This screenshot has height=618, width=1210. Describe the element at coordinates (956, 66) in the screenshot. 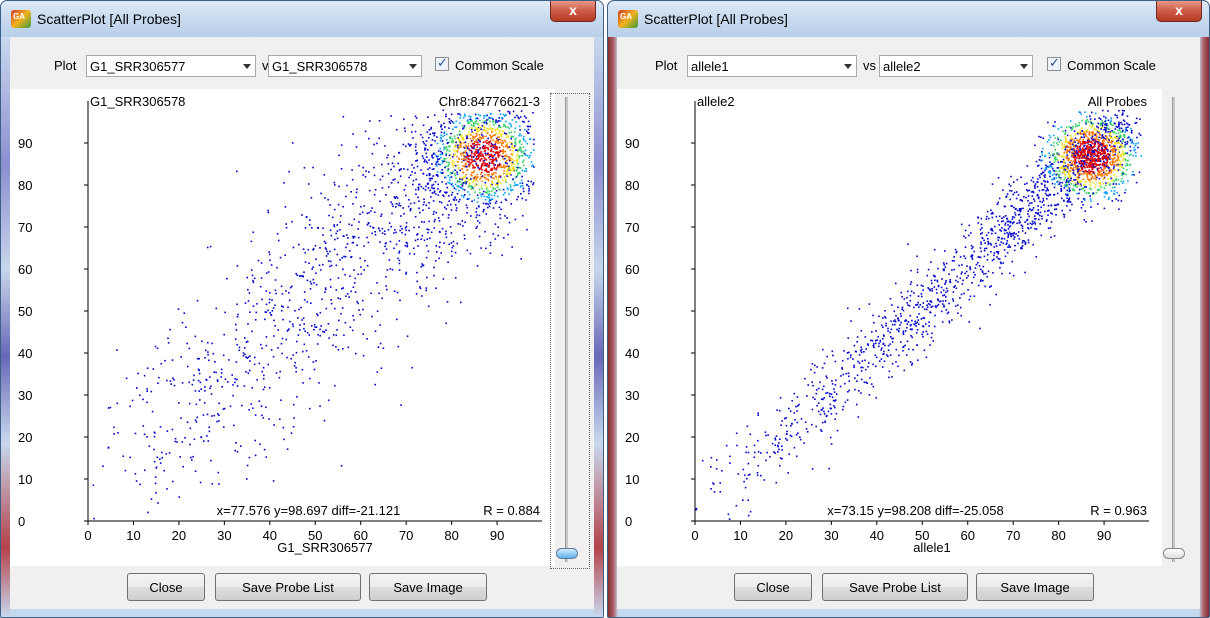

I see `y-dataset-select: allele2` at that location.